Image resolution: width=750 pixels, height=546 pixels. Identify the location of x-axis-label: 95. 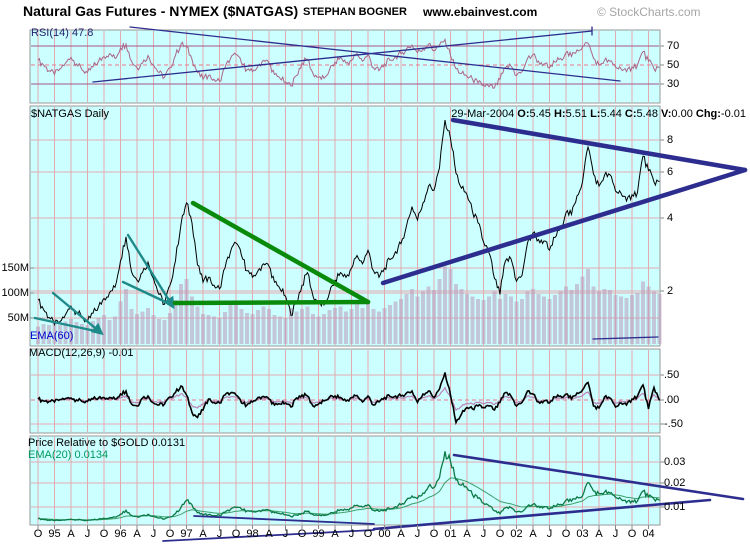
(54, 534).